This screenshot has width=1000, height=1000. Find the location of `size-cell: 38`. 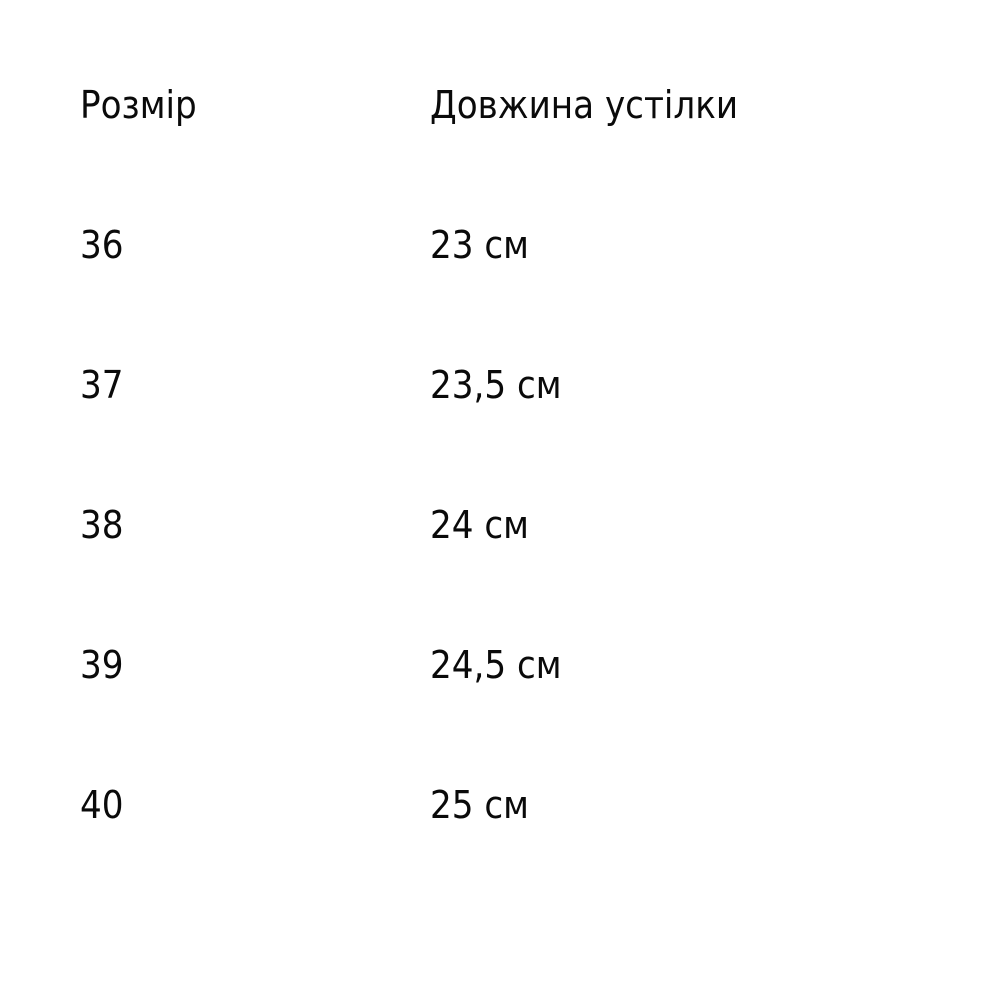

size-cell: 38 is located at coordinates (102, 525).